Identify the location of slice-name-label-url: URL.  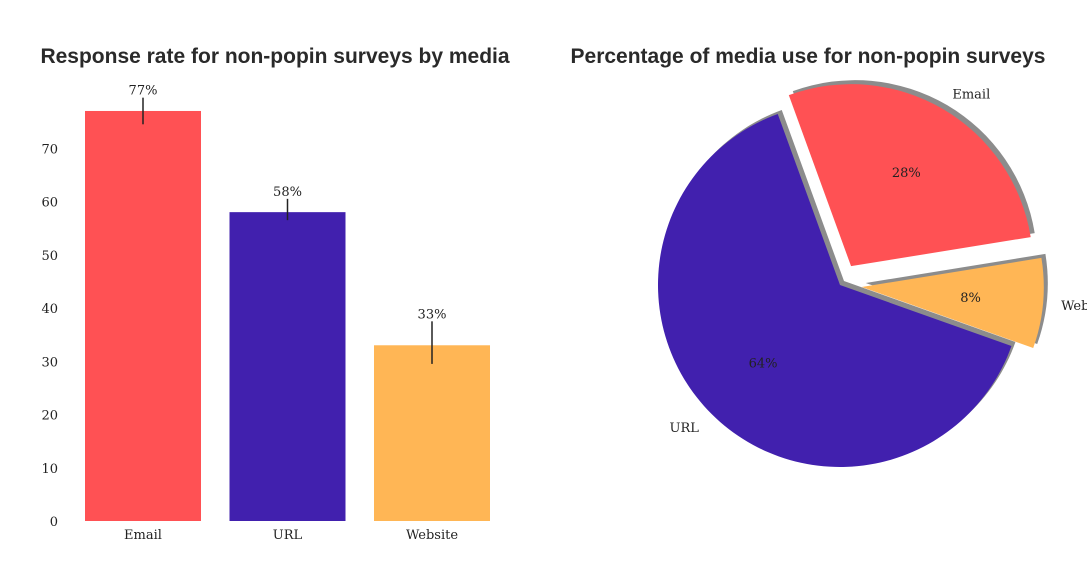
(685, 428).